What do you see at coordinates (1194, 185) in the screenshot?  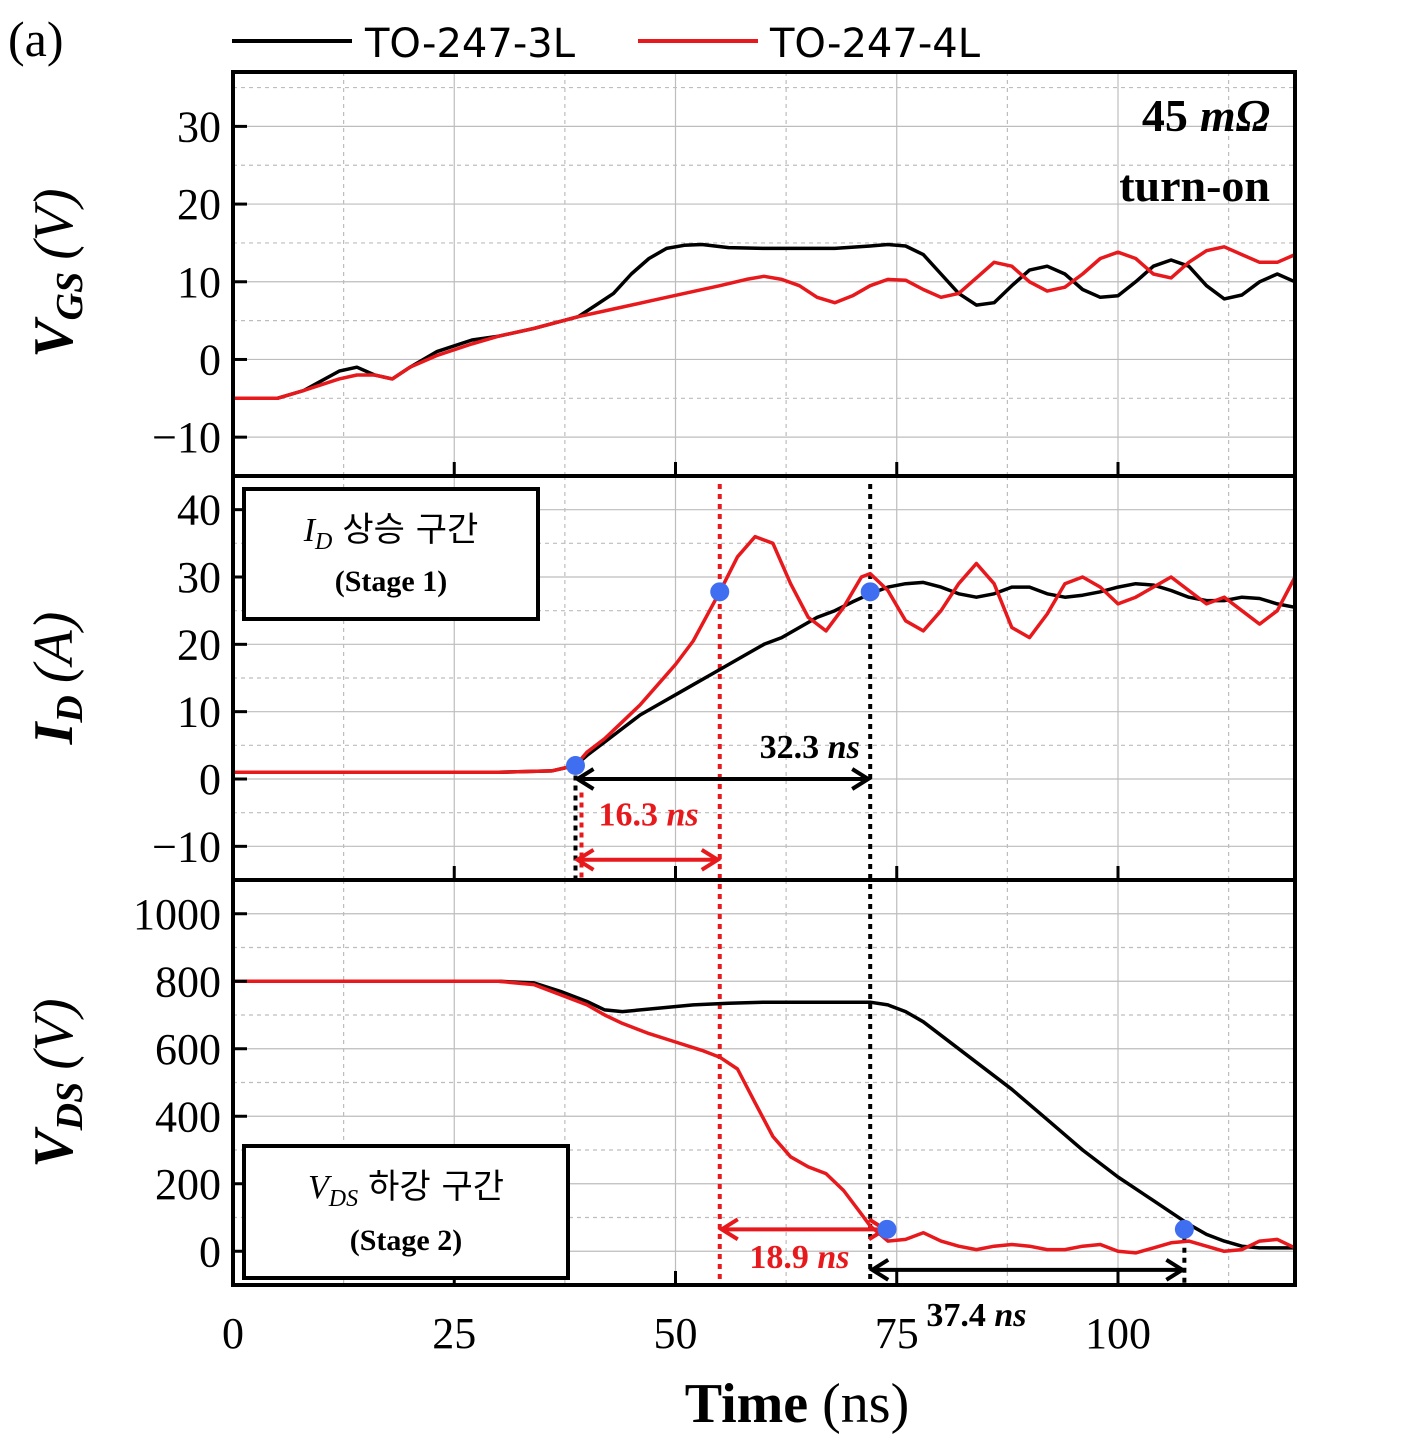 I see `note-turn-on: turn-on` at bounding box center [1194, 185].